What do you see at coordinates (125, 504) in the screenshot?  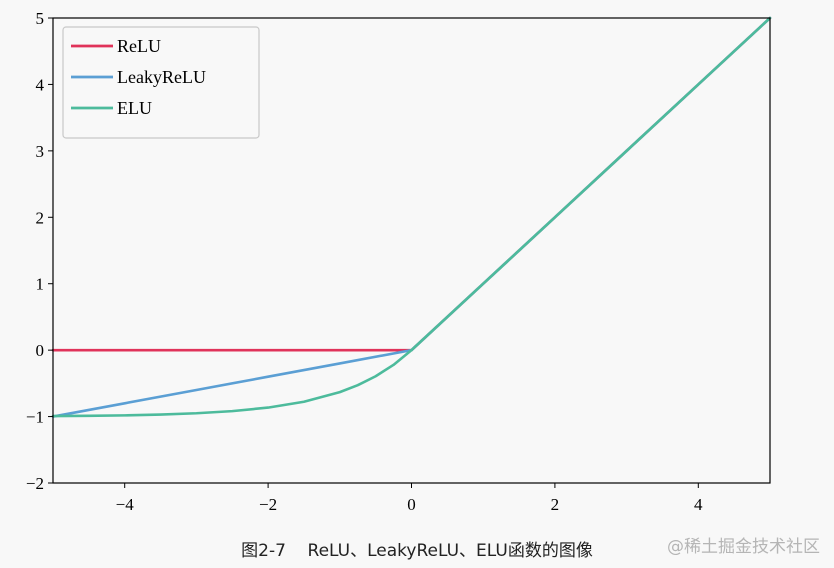 I see `x-tick-label: −4` at bounding box center [125, 504].